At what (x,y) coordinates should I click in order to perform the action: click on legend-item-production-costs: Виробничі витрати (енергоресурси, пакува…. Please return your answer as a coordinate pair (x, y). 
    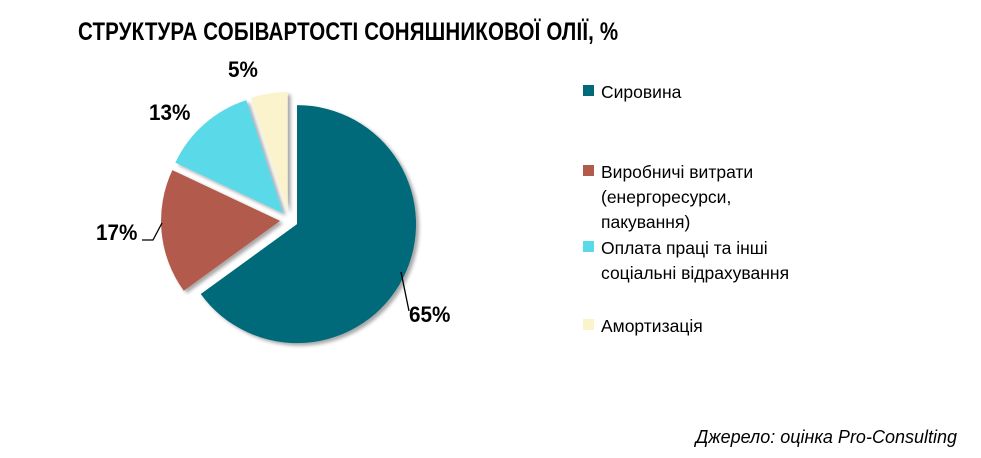
    Looking at the image, I should click on (699, 197).